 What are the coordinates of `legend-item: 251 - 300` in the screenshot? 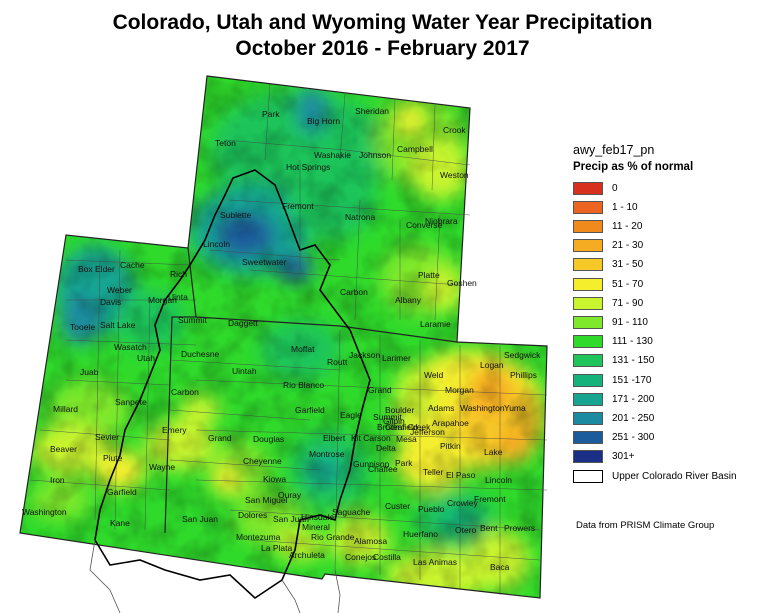 It's located at (613, 438).